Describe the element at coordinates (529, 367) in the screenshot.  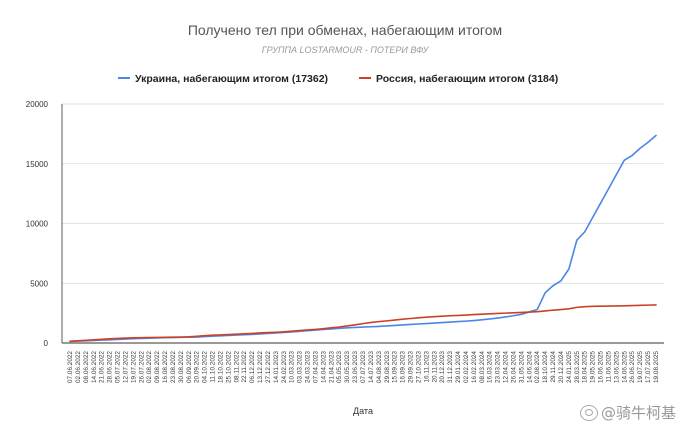
I see `x-tick-label: 14.06.2024` at that location.